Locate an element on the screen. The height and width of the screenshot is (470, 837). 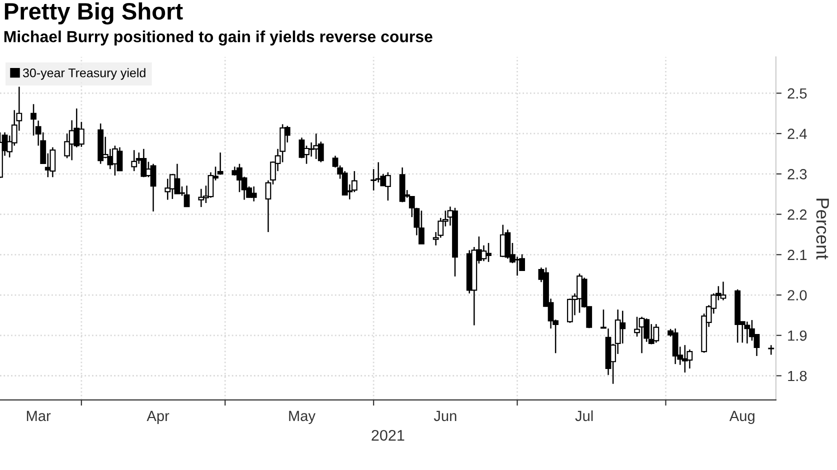
y-tick-label: 2.3 is located at coordinates (797, 174).